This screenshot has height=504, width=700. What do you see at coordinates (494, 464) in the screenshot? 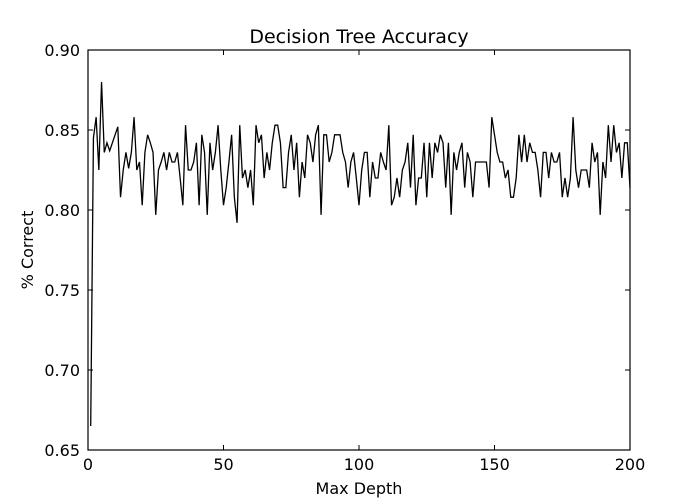
I see `x-tick-label: 150` at bounding box center [494, 464].